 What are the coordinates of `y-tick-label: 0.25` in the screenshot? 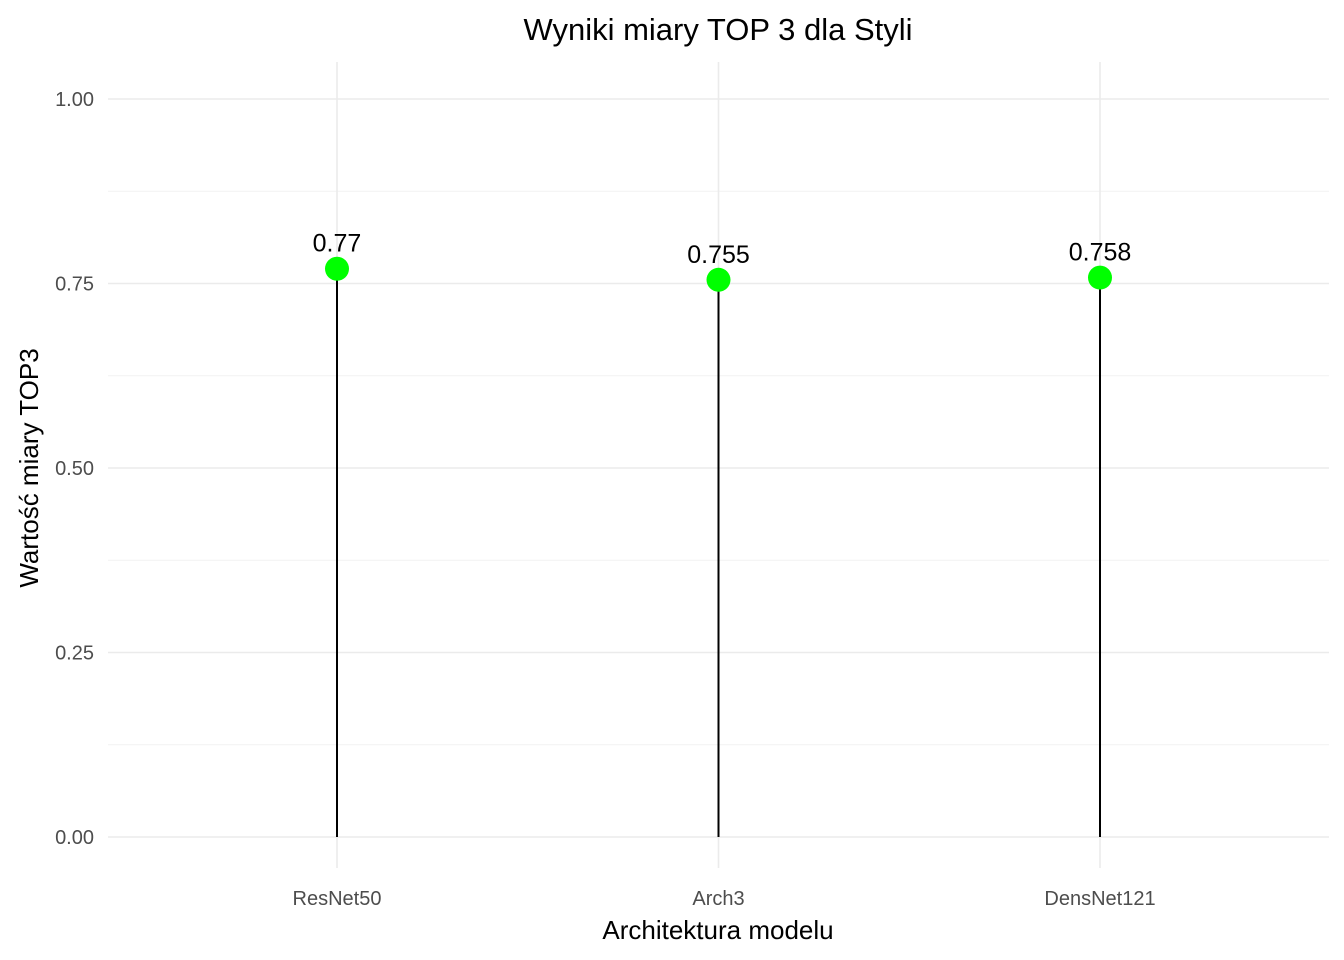 It's located at (74, 654).